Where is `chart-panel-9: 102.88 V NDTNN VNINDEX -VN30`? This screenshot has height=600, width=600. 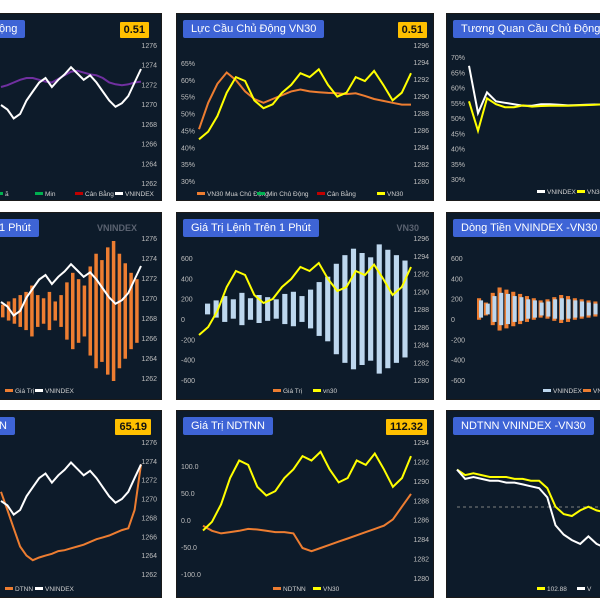
chart-panel-9: 102.88 V NDTNN VNINDEX -VN30 is located at coordinates (523, 504).